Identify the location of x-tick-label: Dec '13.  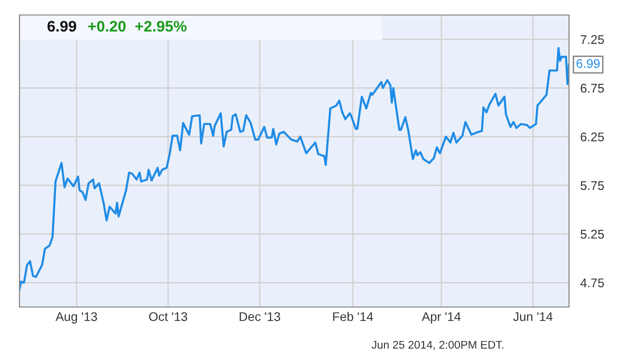
(260, 317).